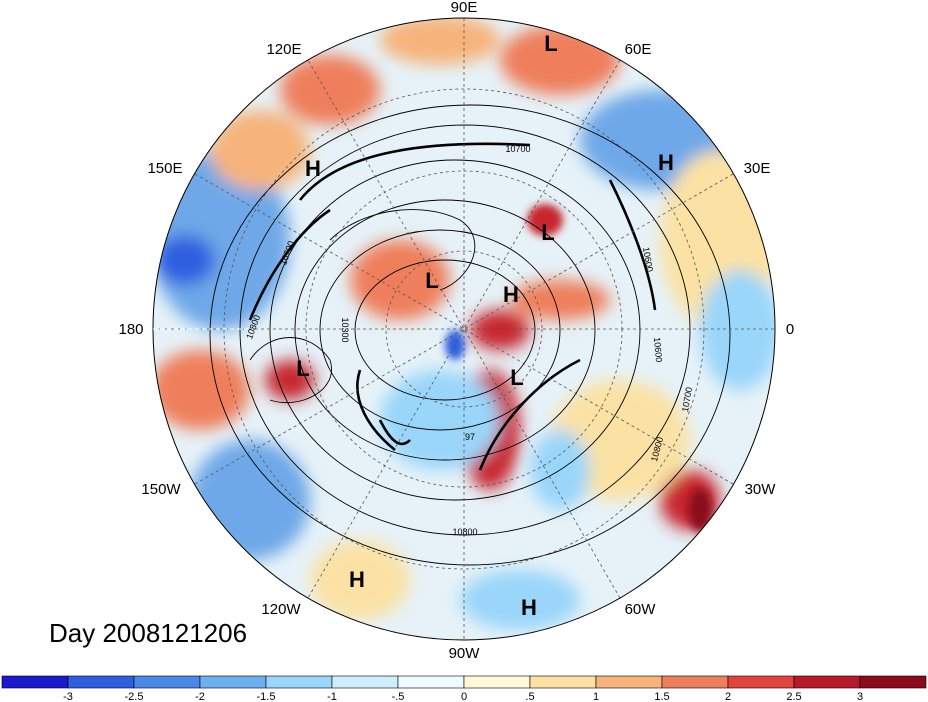 Image resolution: width=928 pixels, height=702 pixels. I want to click on contour-label: 97, so click(470, 437).